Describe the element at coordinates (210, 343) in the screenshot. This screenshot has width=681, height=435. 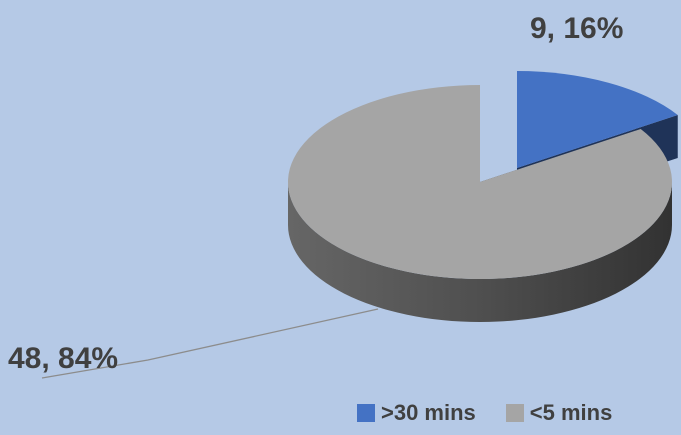
I see `leader-line-under-5-mins` at that location.